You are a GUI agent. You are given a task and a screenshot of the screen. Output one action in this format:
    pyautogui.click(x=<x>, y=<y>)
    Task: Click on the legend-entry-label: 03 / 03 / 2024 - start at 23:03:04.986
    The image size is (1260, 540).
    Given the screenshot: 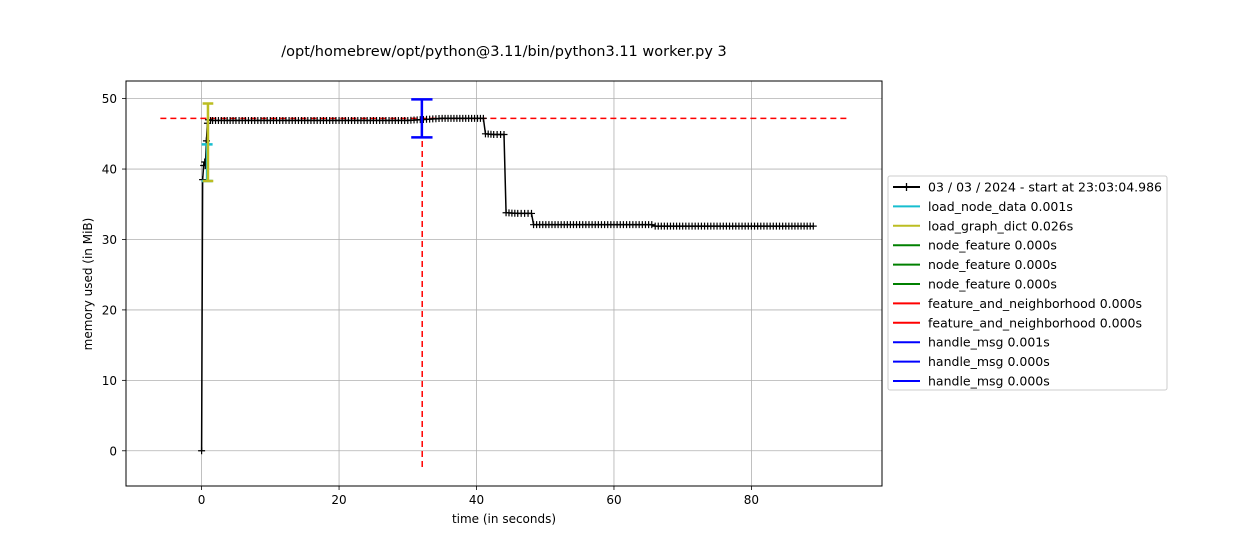 What is the action you would take?
    pyautogui.click(x=1045, y=187)
    